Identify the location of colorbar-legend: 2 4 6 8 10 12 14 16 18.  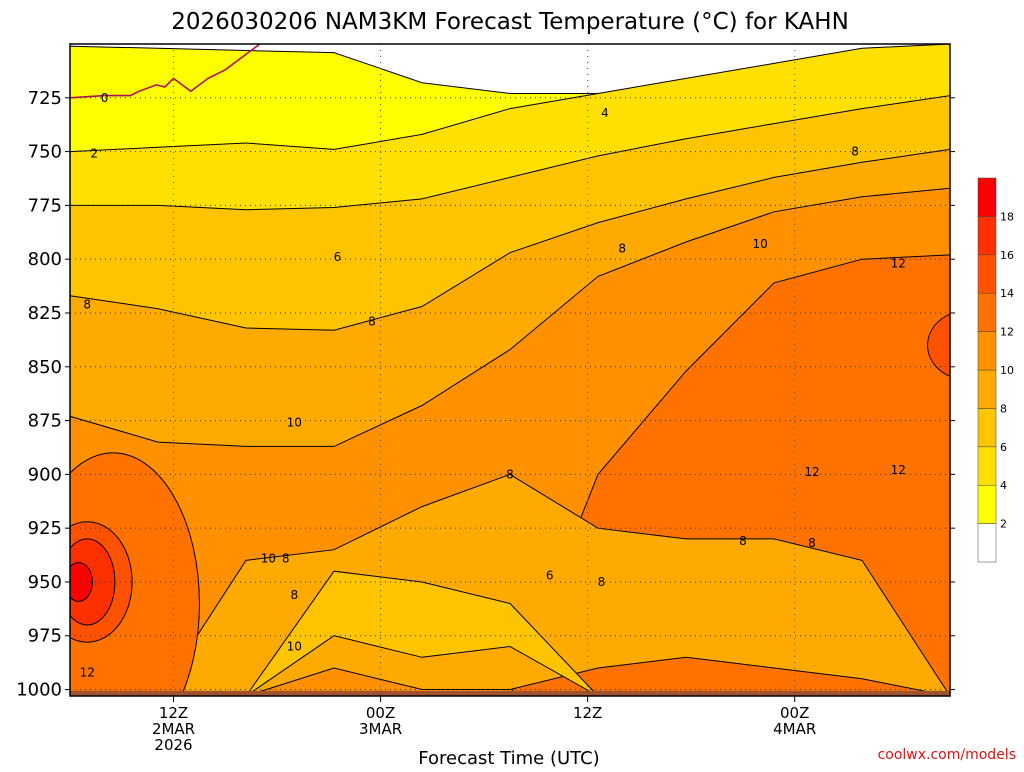
(995, 370).